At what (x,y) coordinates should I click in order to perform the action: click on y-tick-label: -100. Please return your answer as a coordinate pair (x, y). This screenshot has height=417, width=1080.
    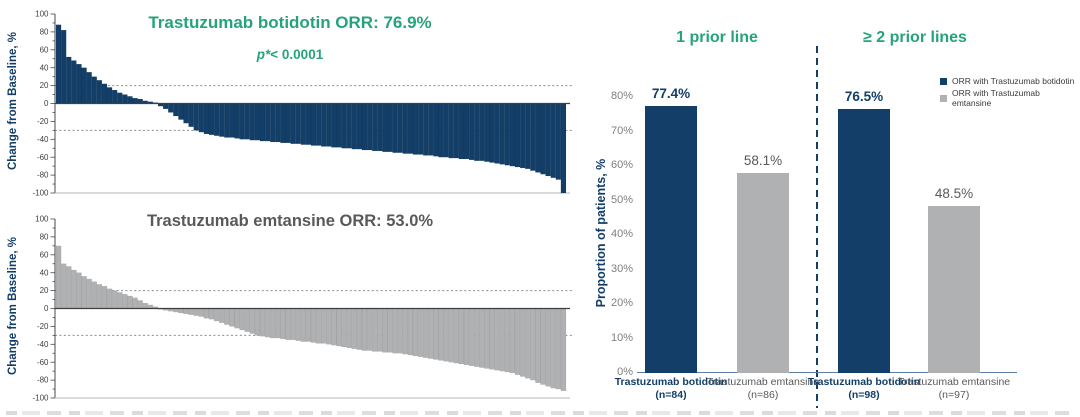
    Looking at the image, I should click on (40, 193).